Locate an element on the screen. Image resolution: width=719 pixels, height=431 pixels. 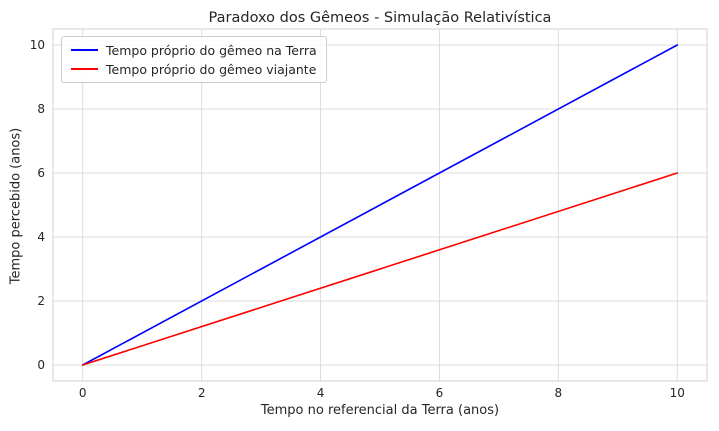
y-tick-label: 6 is located at coordinates (41, 173).